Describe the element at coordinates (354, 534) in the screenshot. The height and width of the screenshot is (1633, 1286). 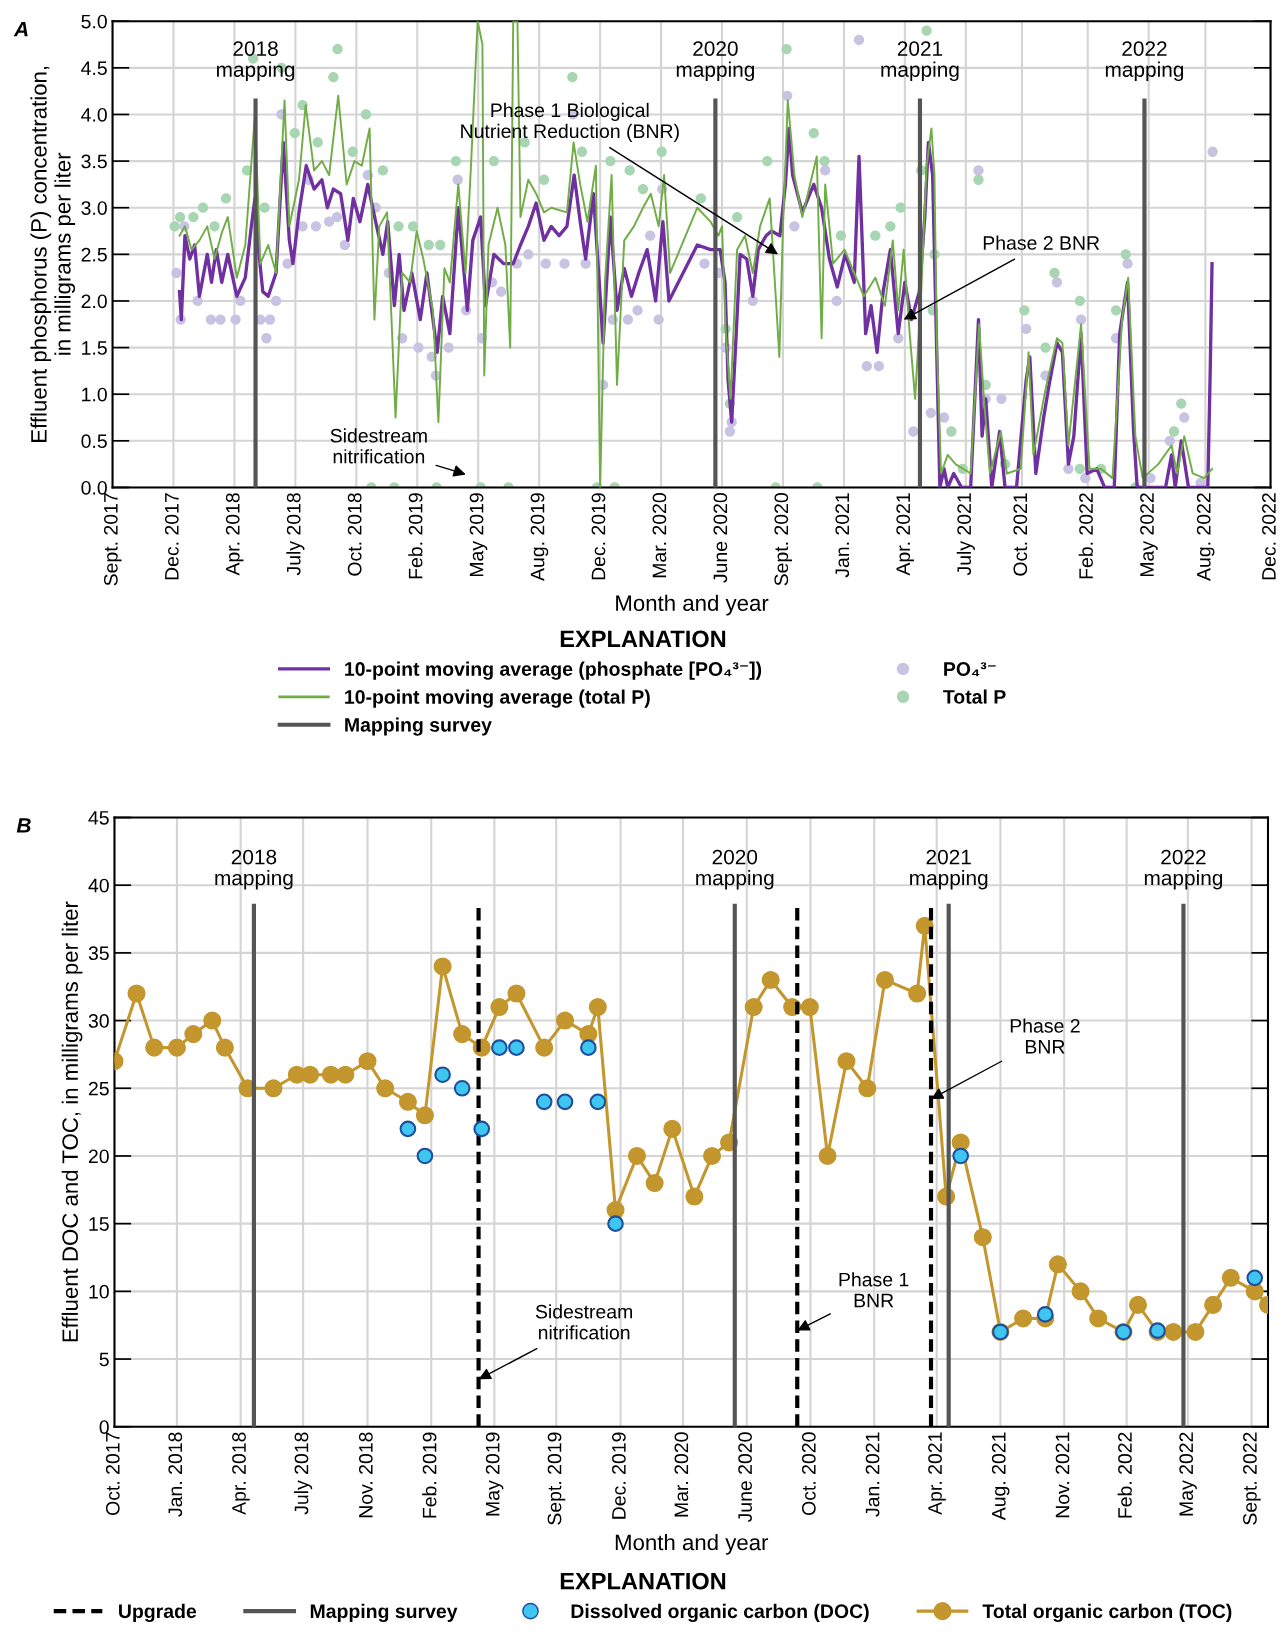
I see `x-tick-label: Oct. 2018` at that location.